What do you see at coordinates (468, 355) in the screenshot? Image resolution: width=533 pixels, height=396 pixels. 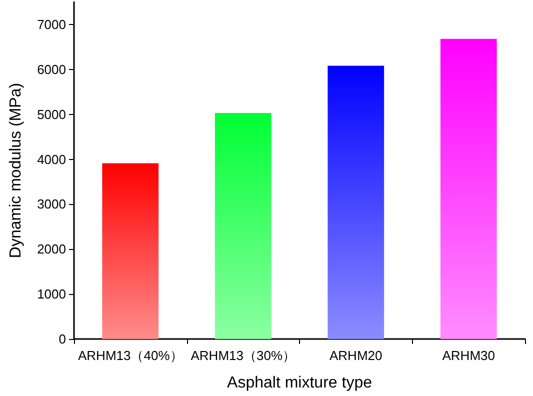 I see `x-tick-label: ARHM30` at bounding box center [468, 355].